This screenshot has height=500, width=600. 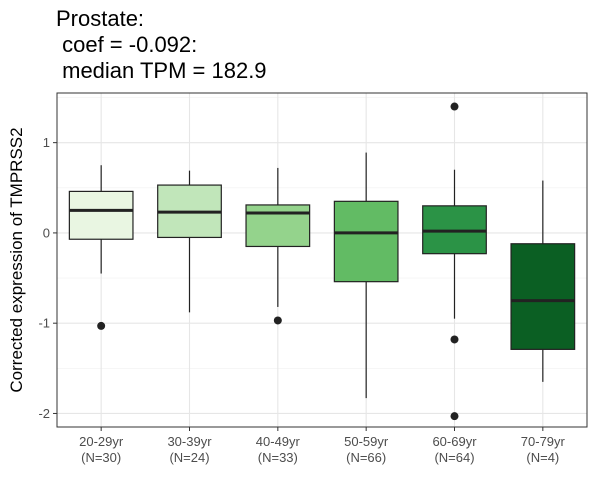 I want to click on y-tick-label: -2, so click(x=44, y=413).